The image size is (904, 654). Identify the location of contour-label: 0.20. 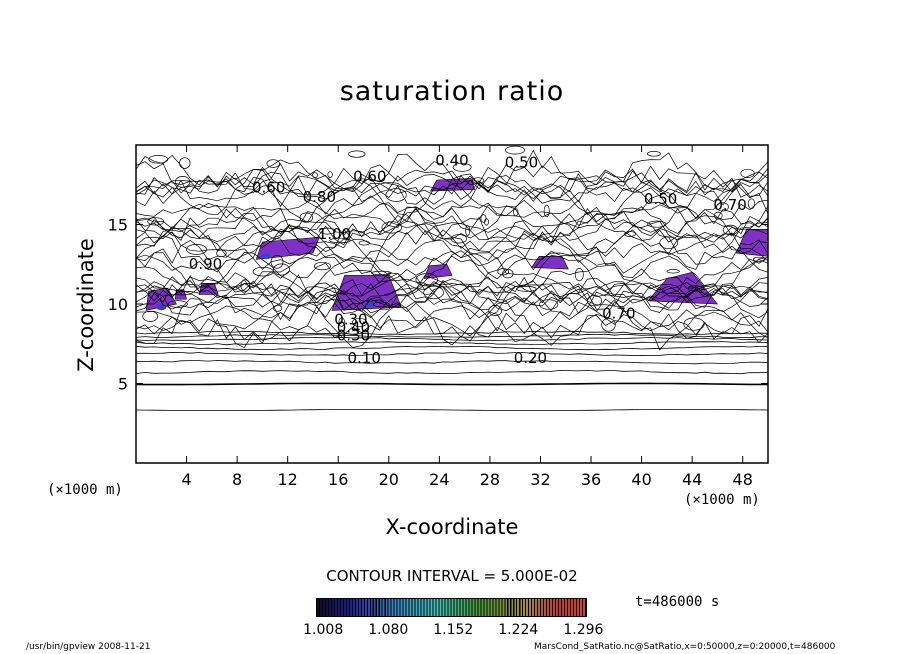
(530, 358).